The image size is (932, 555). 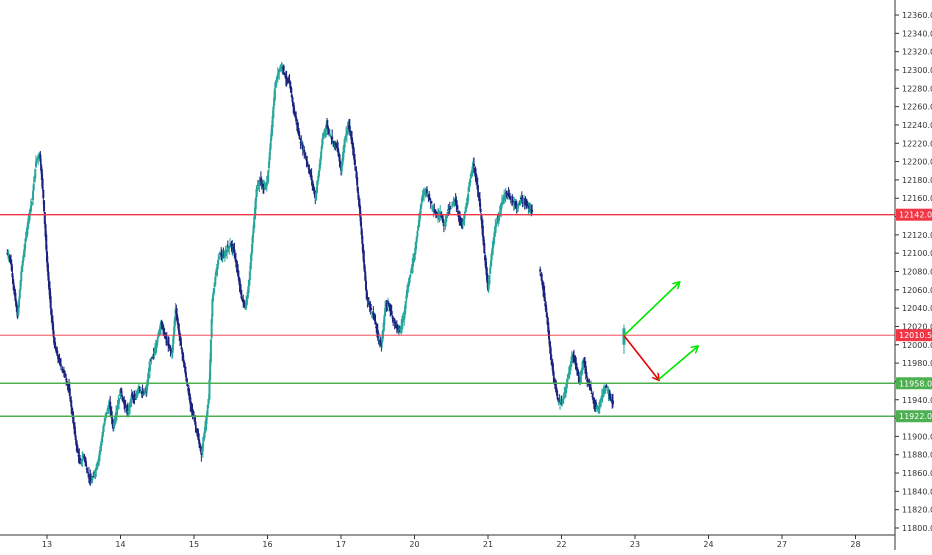 What do you see at coordinates (915, 383) in the screenshot?
I see `level-badge-label: 11958.0` at bounding box center [915, 383].